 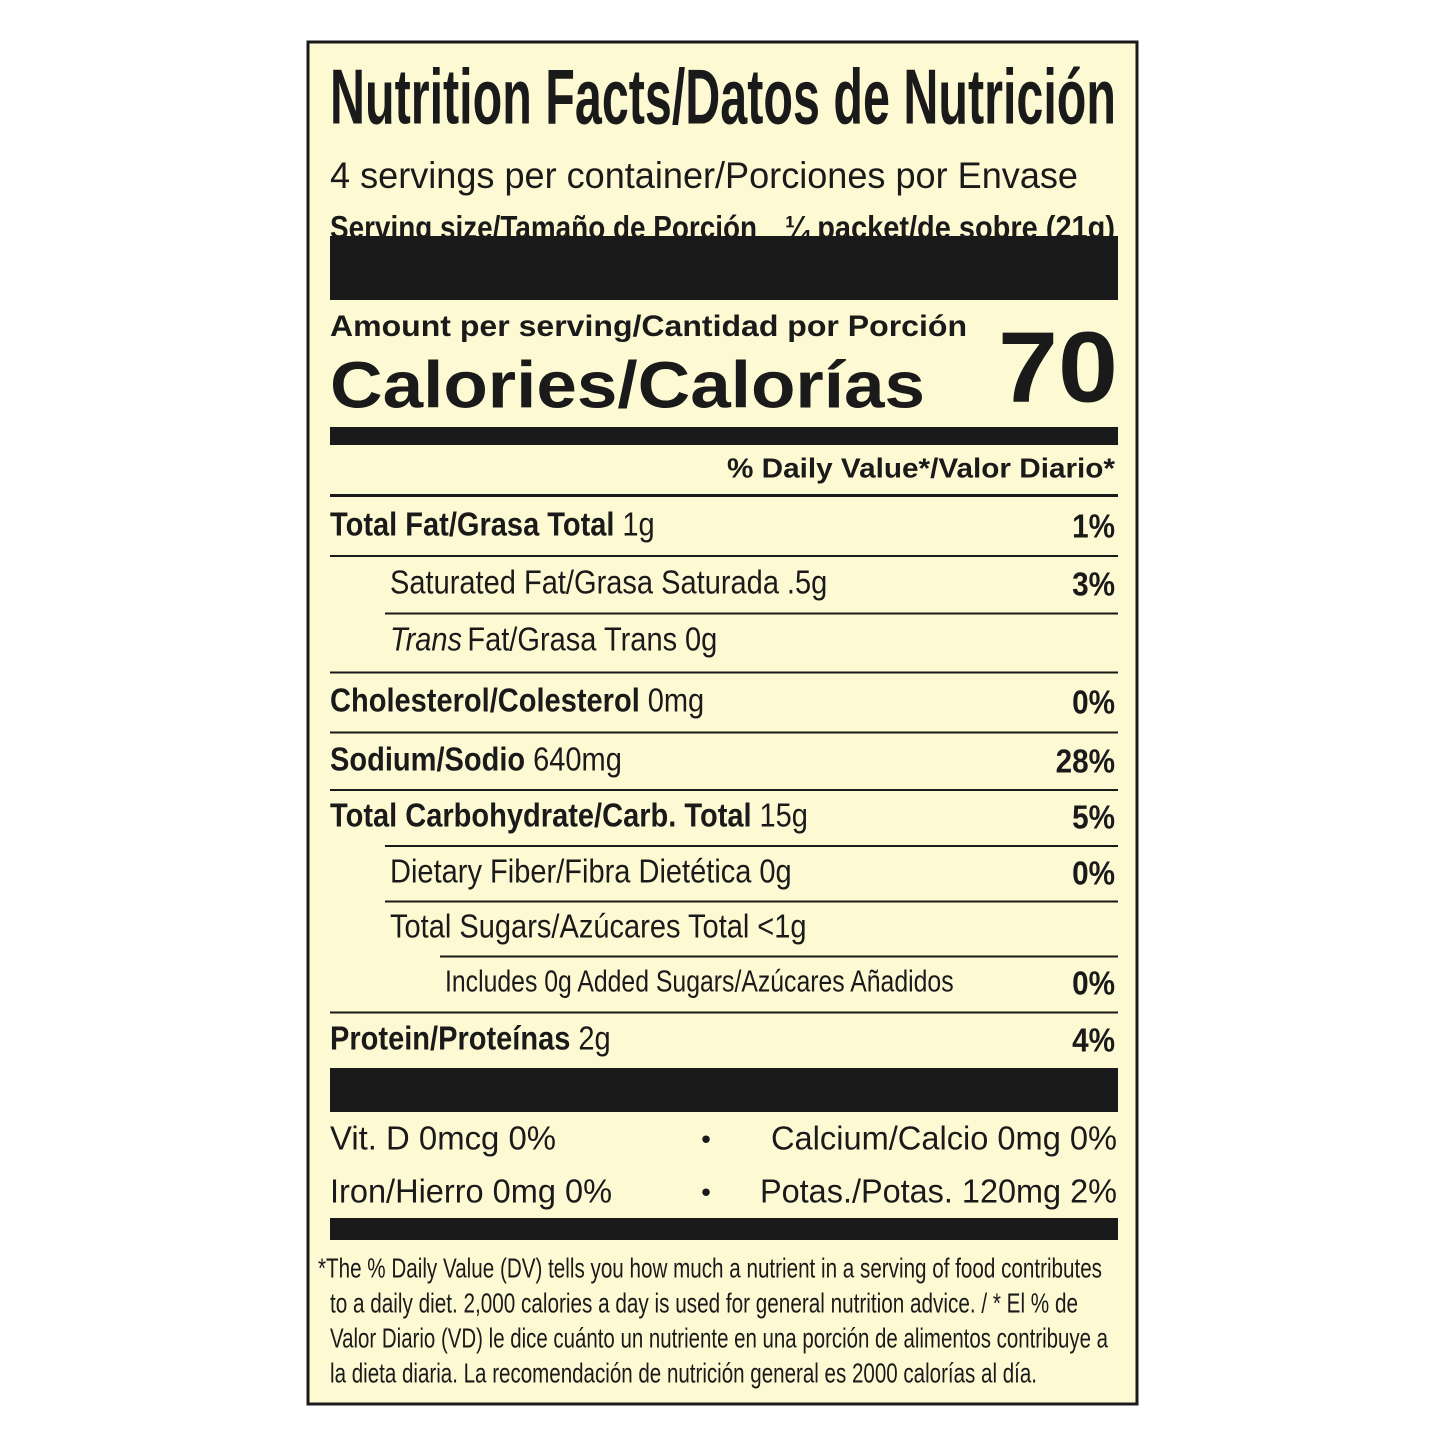 What do you see at coordinates (944, 1138) in the screenshot?
I see `vitamin-right: Calcium/Calcio 0mg 0%` at bounding box center [944, 1138].